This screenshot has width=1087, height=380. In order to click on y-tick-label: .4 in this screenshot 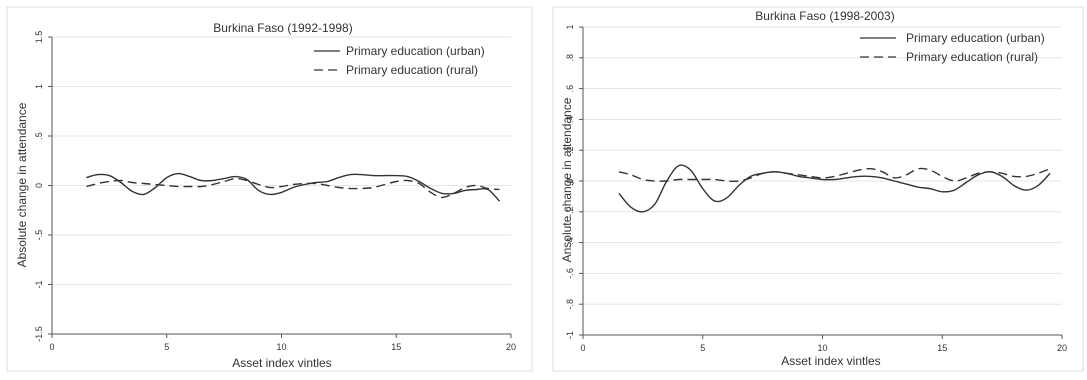, I will do `click(570, 120)`.